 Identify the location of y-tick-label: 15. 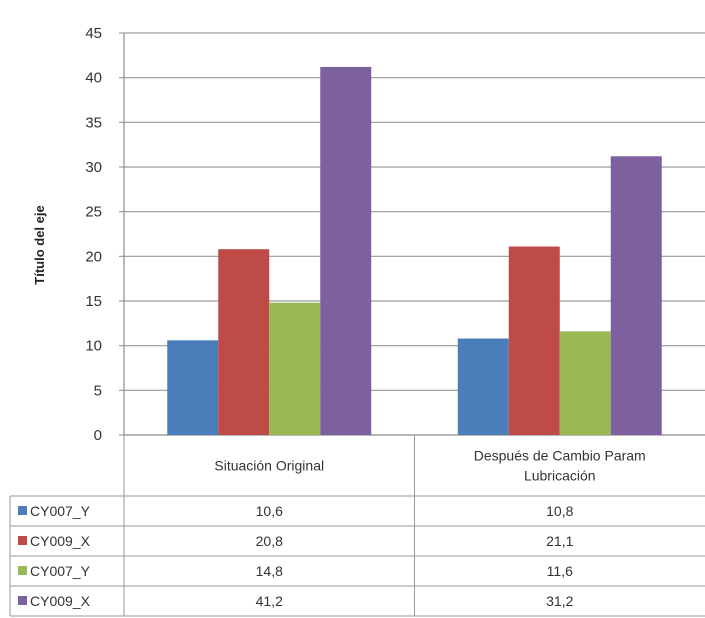
(93, 301).